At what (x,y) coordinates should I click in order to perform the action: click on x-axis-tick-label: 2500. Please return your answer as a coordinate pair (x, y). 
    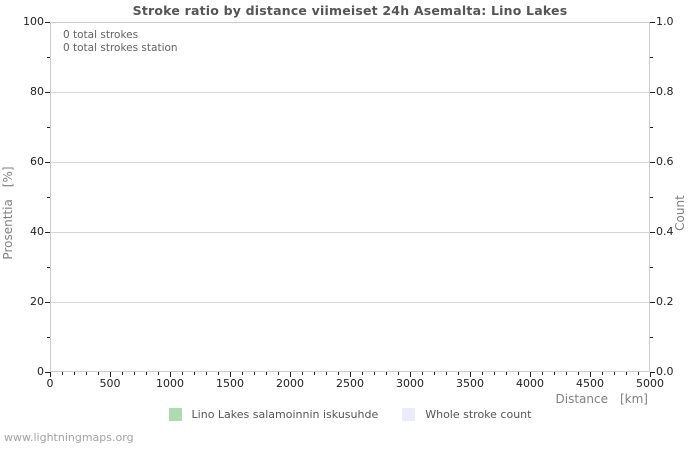
    Looking at the image, I should click on (350, 383).